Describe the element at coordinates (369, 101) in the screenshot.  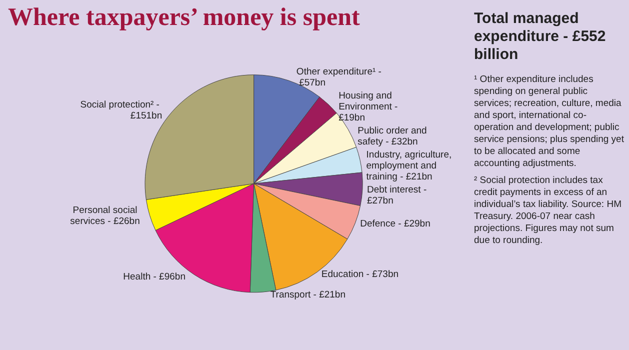
I see `slice-label: Housing and Environment -` at that location.